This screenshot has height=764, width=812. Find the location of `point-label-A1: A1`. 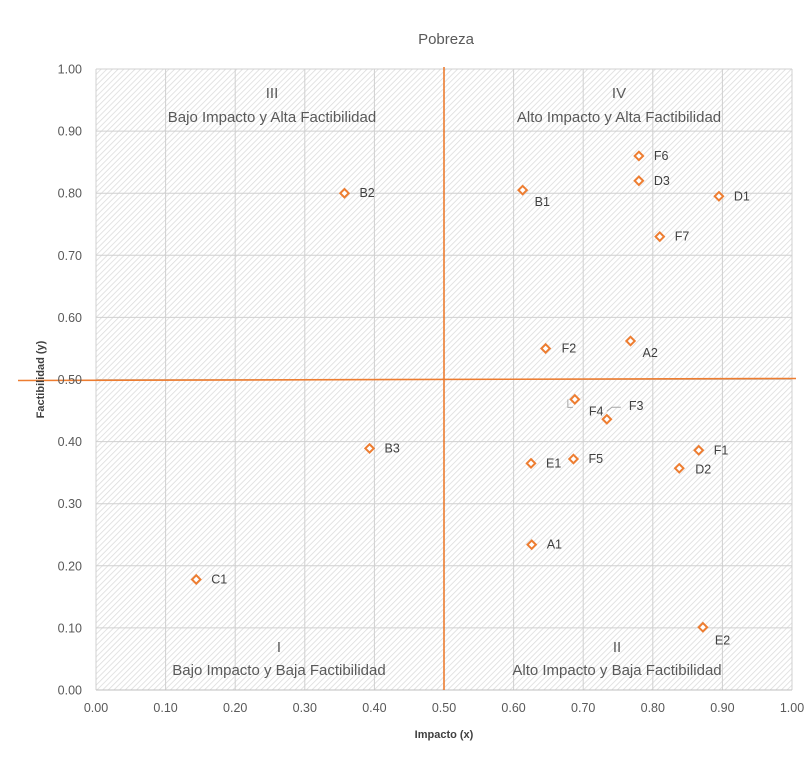

point-label-A1: A1 is located at coordinates (554, 545).